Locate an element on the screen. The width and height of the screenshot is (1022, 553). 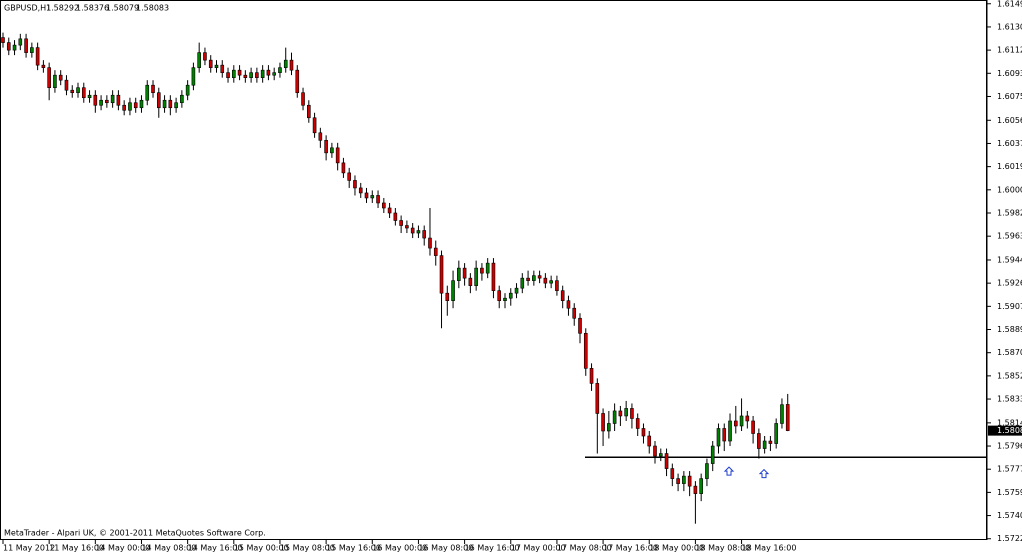
y-tick-label: 1.60190 is located at coordinates (1009, 166).